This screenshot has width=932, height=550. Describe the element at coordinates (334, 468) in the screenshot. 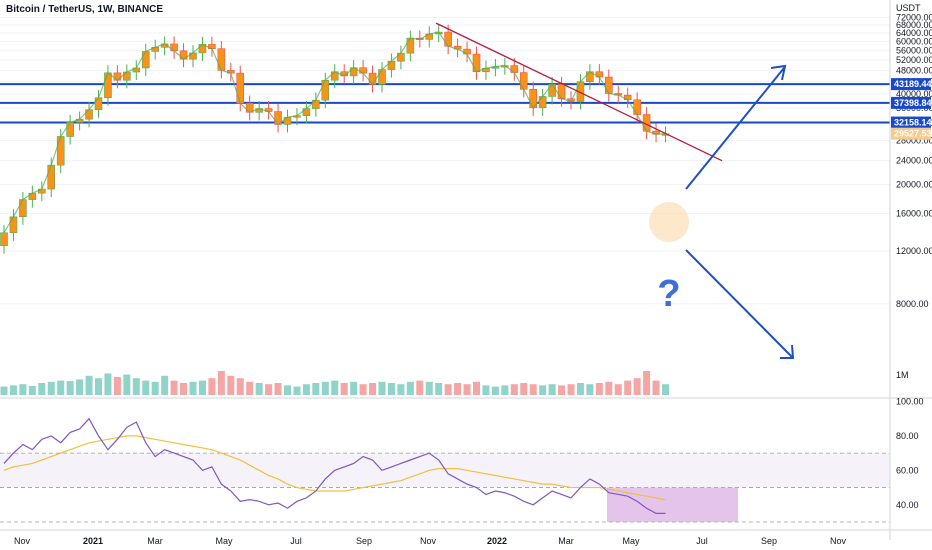

I see `rsi-ma-line` at that location.